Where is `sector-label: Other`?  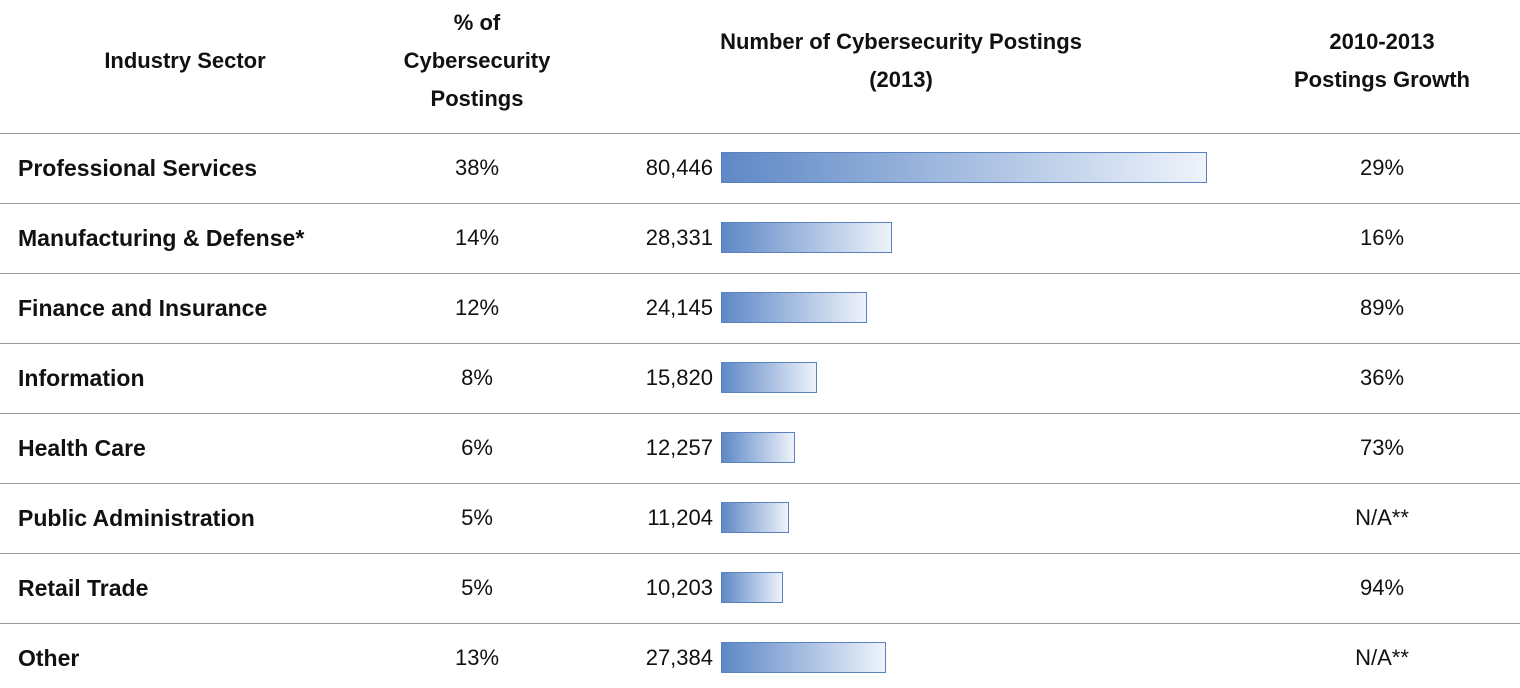 sector-label: Other is located at coordinates (49, 658).